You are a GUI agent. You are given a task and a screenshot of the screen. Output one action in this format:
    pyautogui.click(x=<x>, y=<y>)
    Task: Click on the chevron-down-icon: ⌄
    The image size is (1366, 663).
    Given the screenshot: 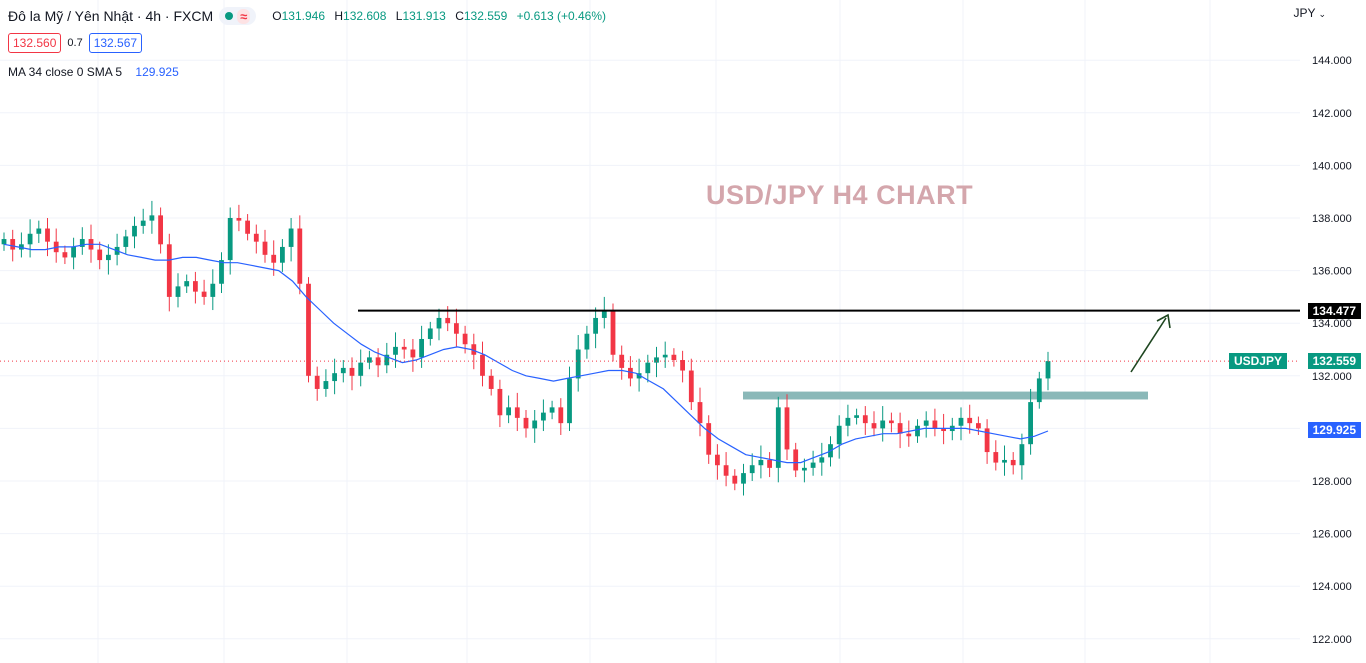 What is the action you would take?
    pyautogui.click(x=1322, y=14)
    